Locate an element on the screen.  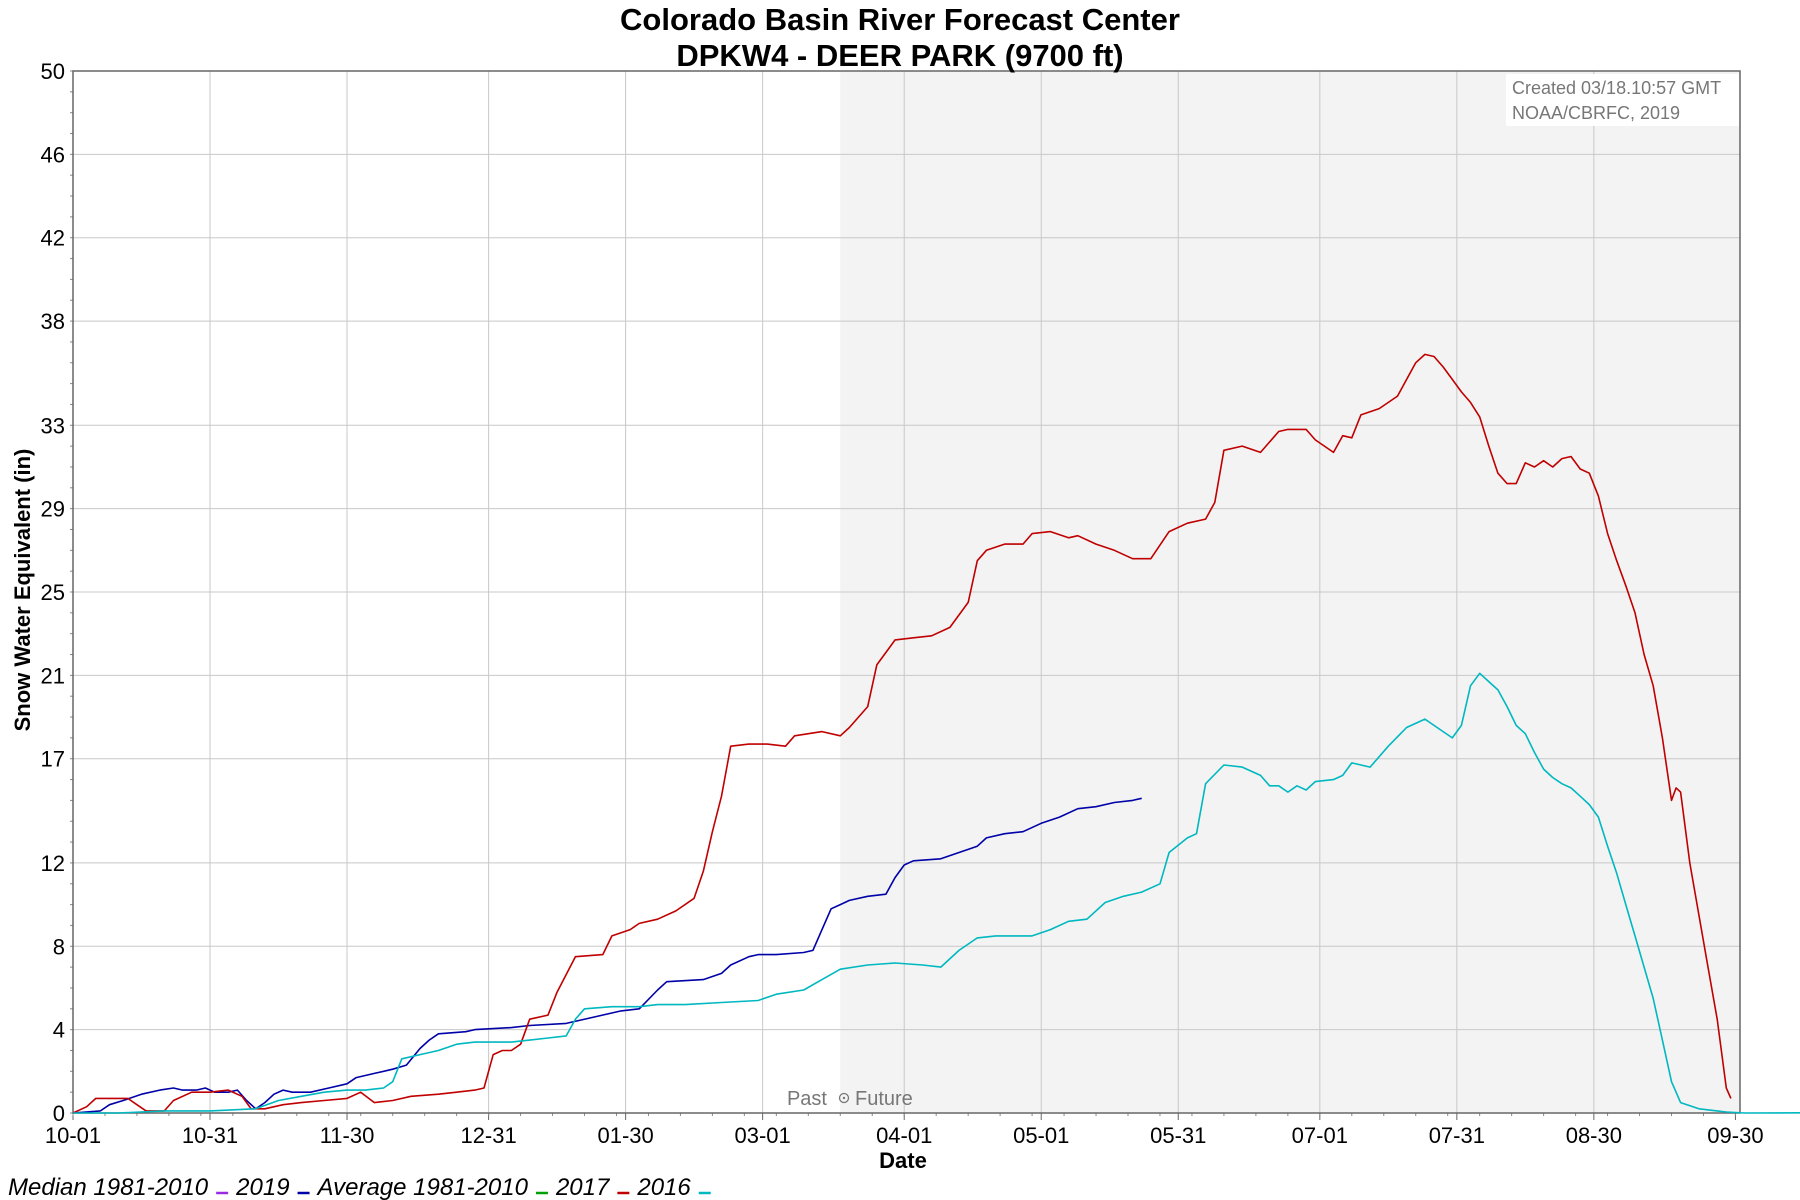
x-tick-label: 04-01 is located at coordinates (904, 1135).